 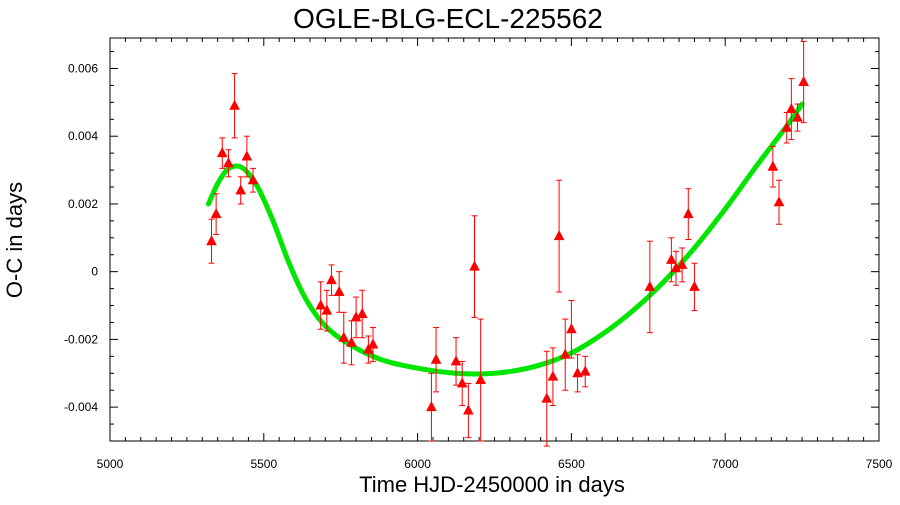 What do you see at coordinates (417, 464) in the screenshot?
I see `x-tick-label: 6000` at bounding box center [417, 464].